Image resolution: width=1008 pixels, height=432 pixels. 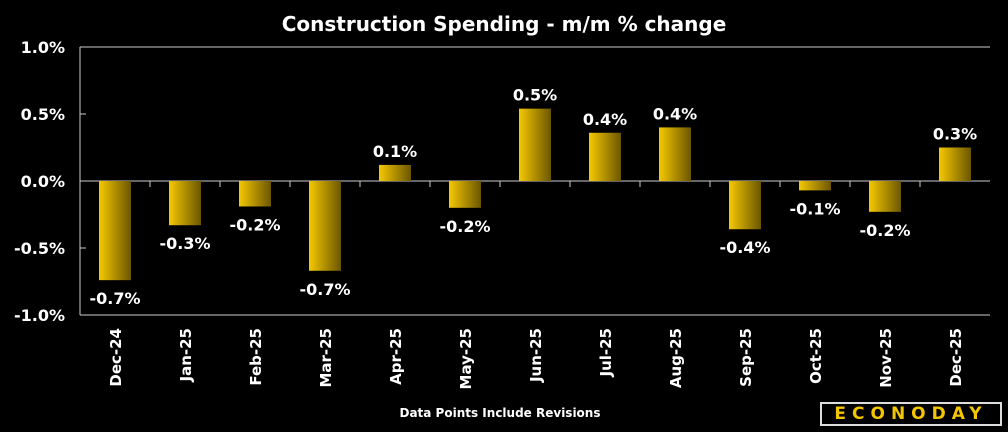 I want to click on x-tick-label: Aug-25, so click(x=676, y=358).